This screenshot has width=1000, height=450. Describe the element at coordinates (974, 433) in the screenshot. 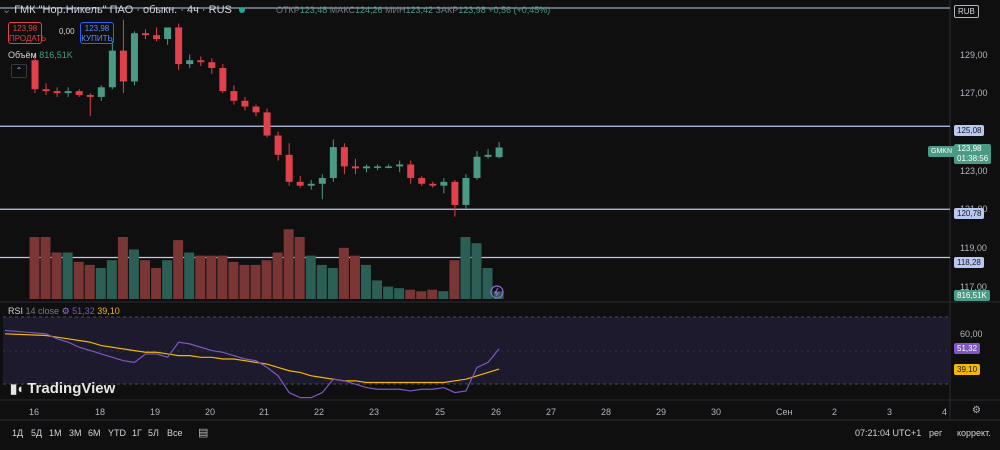

I see `adjustment-toggle: коррект.` at that location.